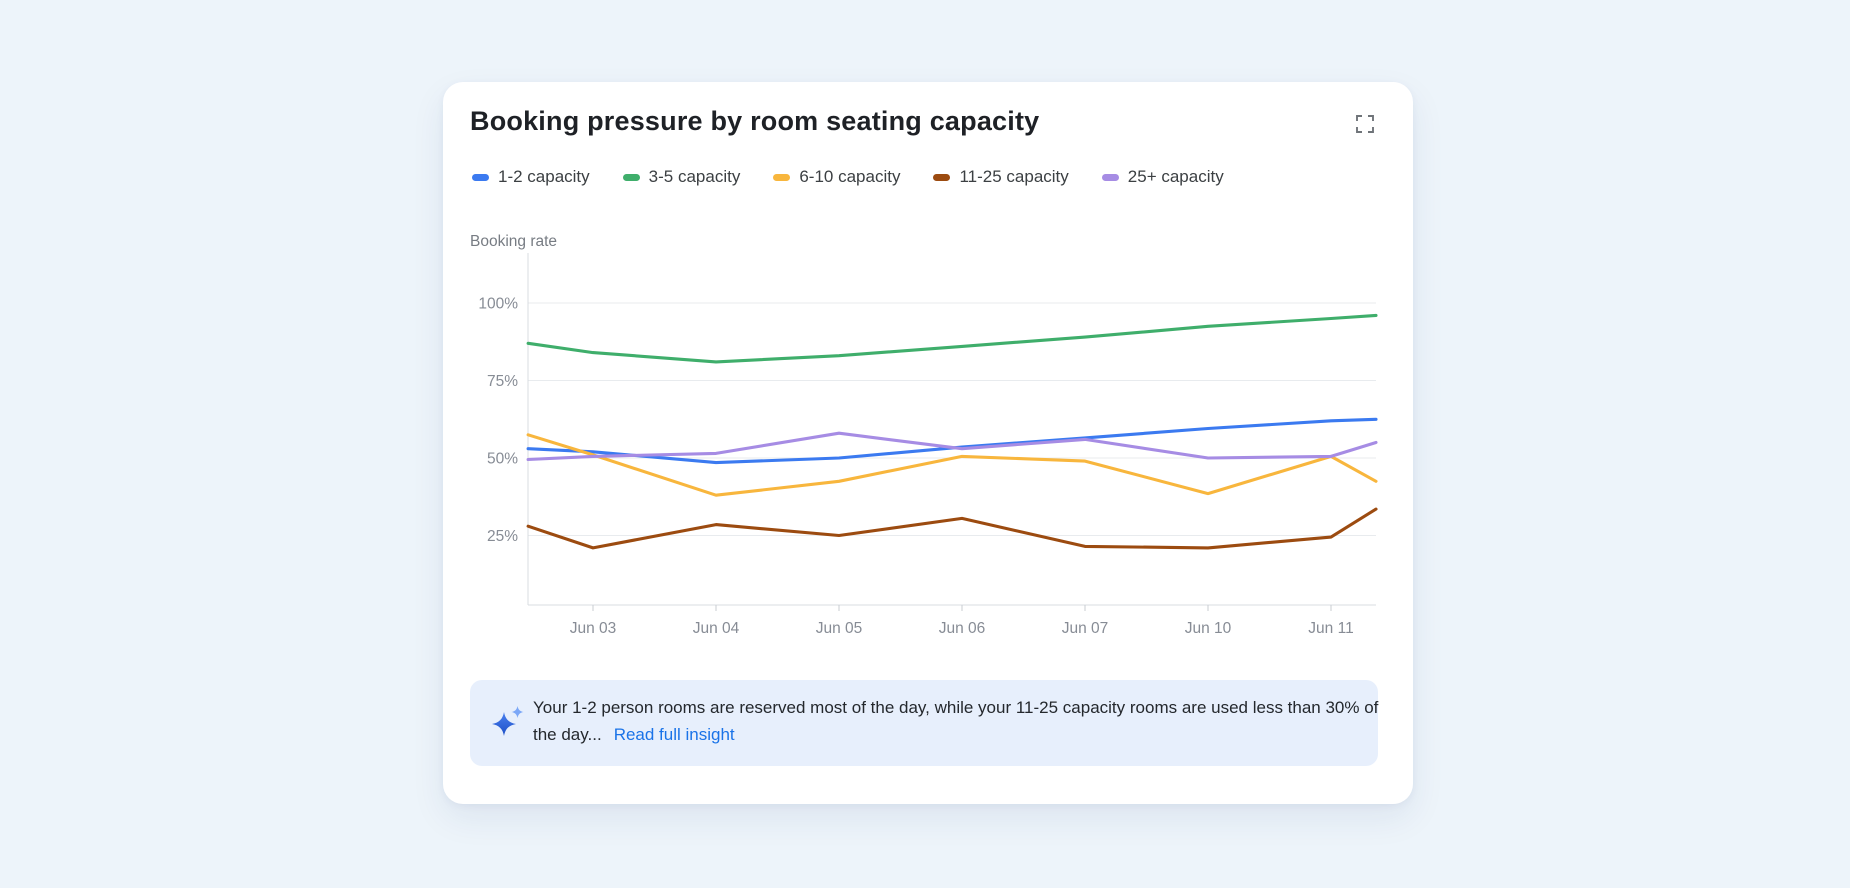  I want to click on x-axis-label: Jun 11, so click(1330, 628).